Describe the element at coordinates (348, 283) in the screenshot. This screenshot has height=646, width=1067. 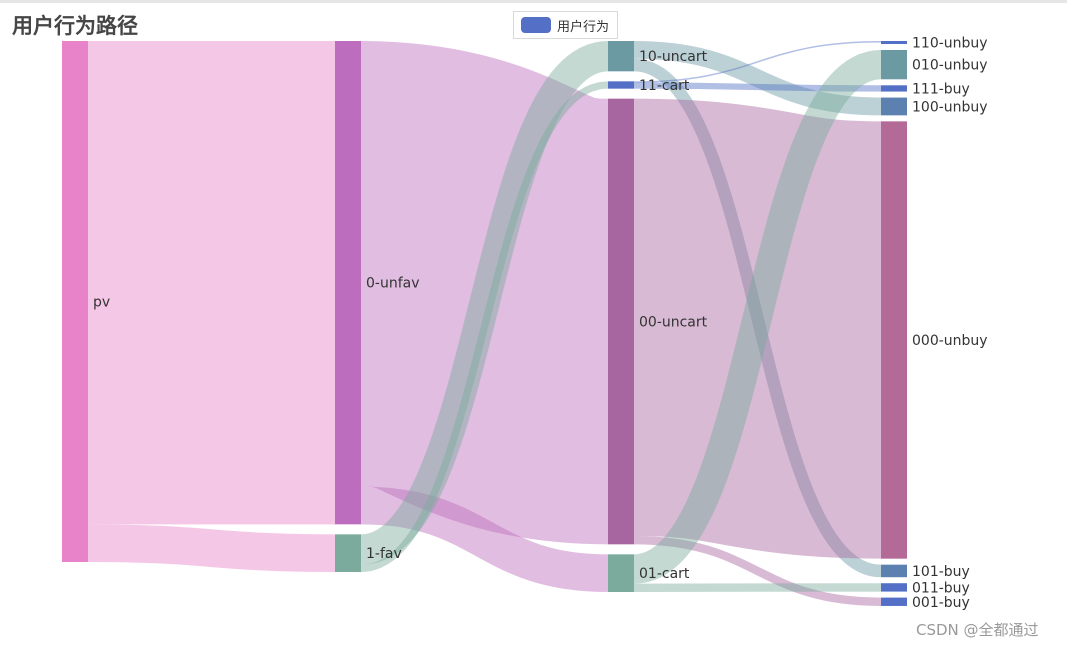
I see `node-0-unfav` at that location.